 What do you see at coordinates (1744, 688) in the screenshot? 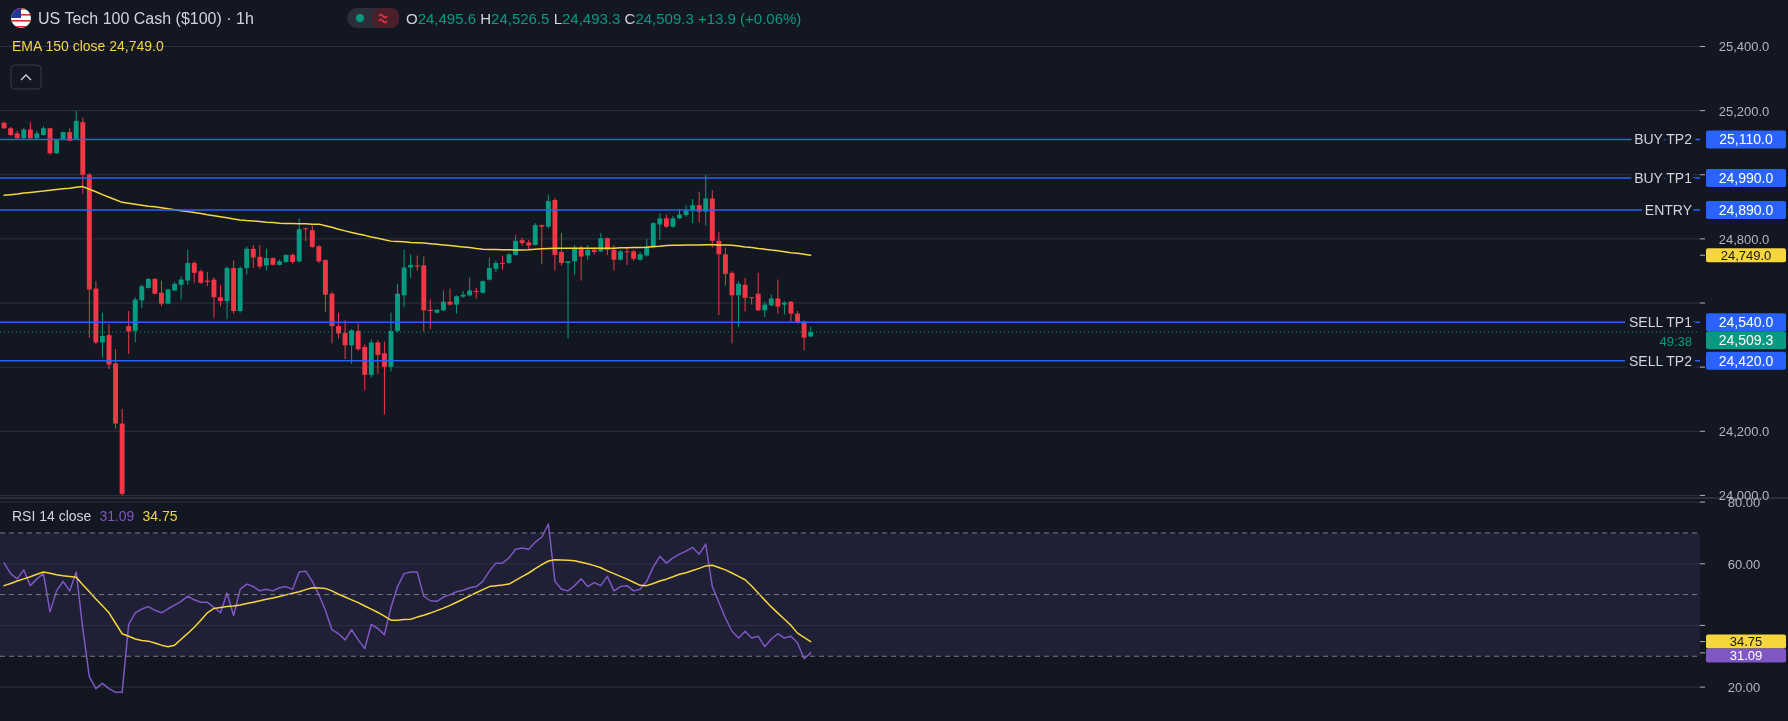
I see `y-tick-label: 20.00` at bounding box center [1744, 688].